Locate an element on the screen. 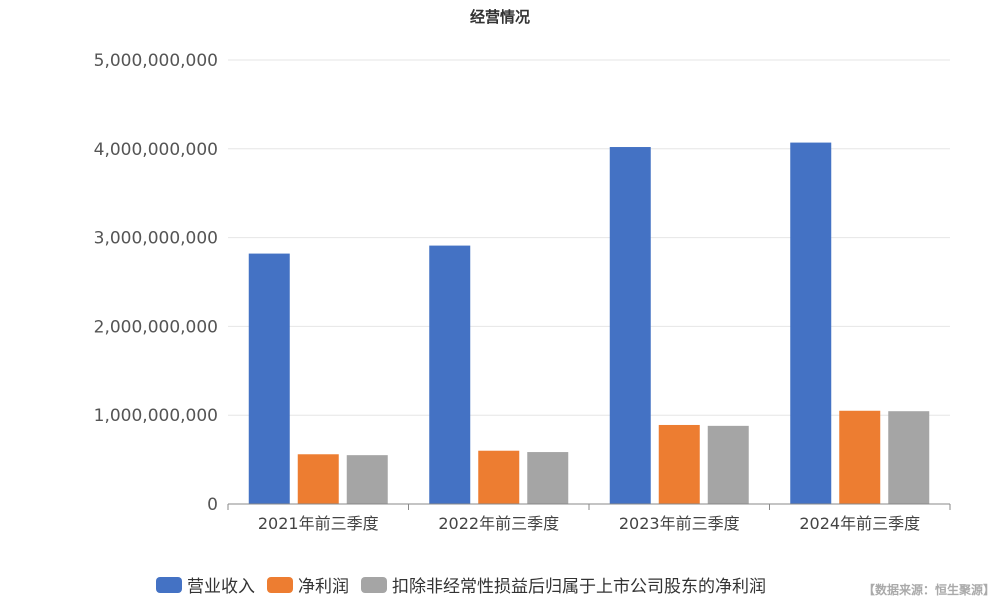 The image size is (1000, 600). x-tick-label: 2022年前三季度 is located at coordinates (498, 523).